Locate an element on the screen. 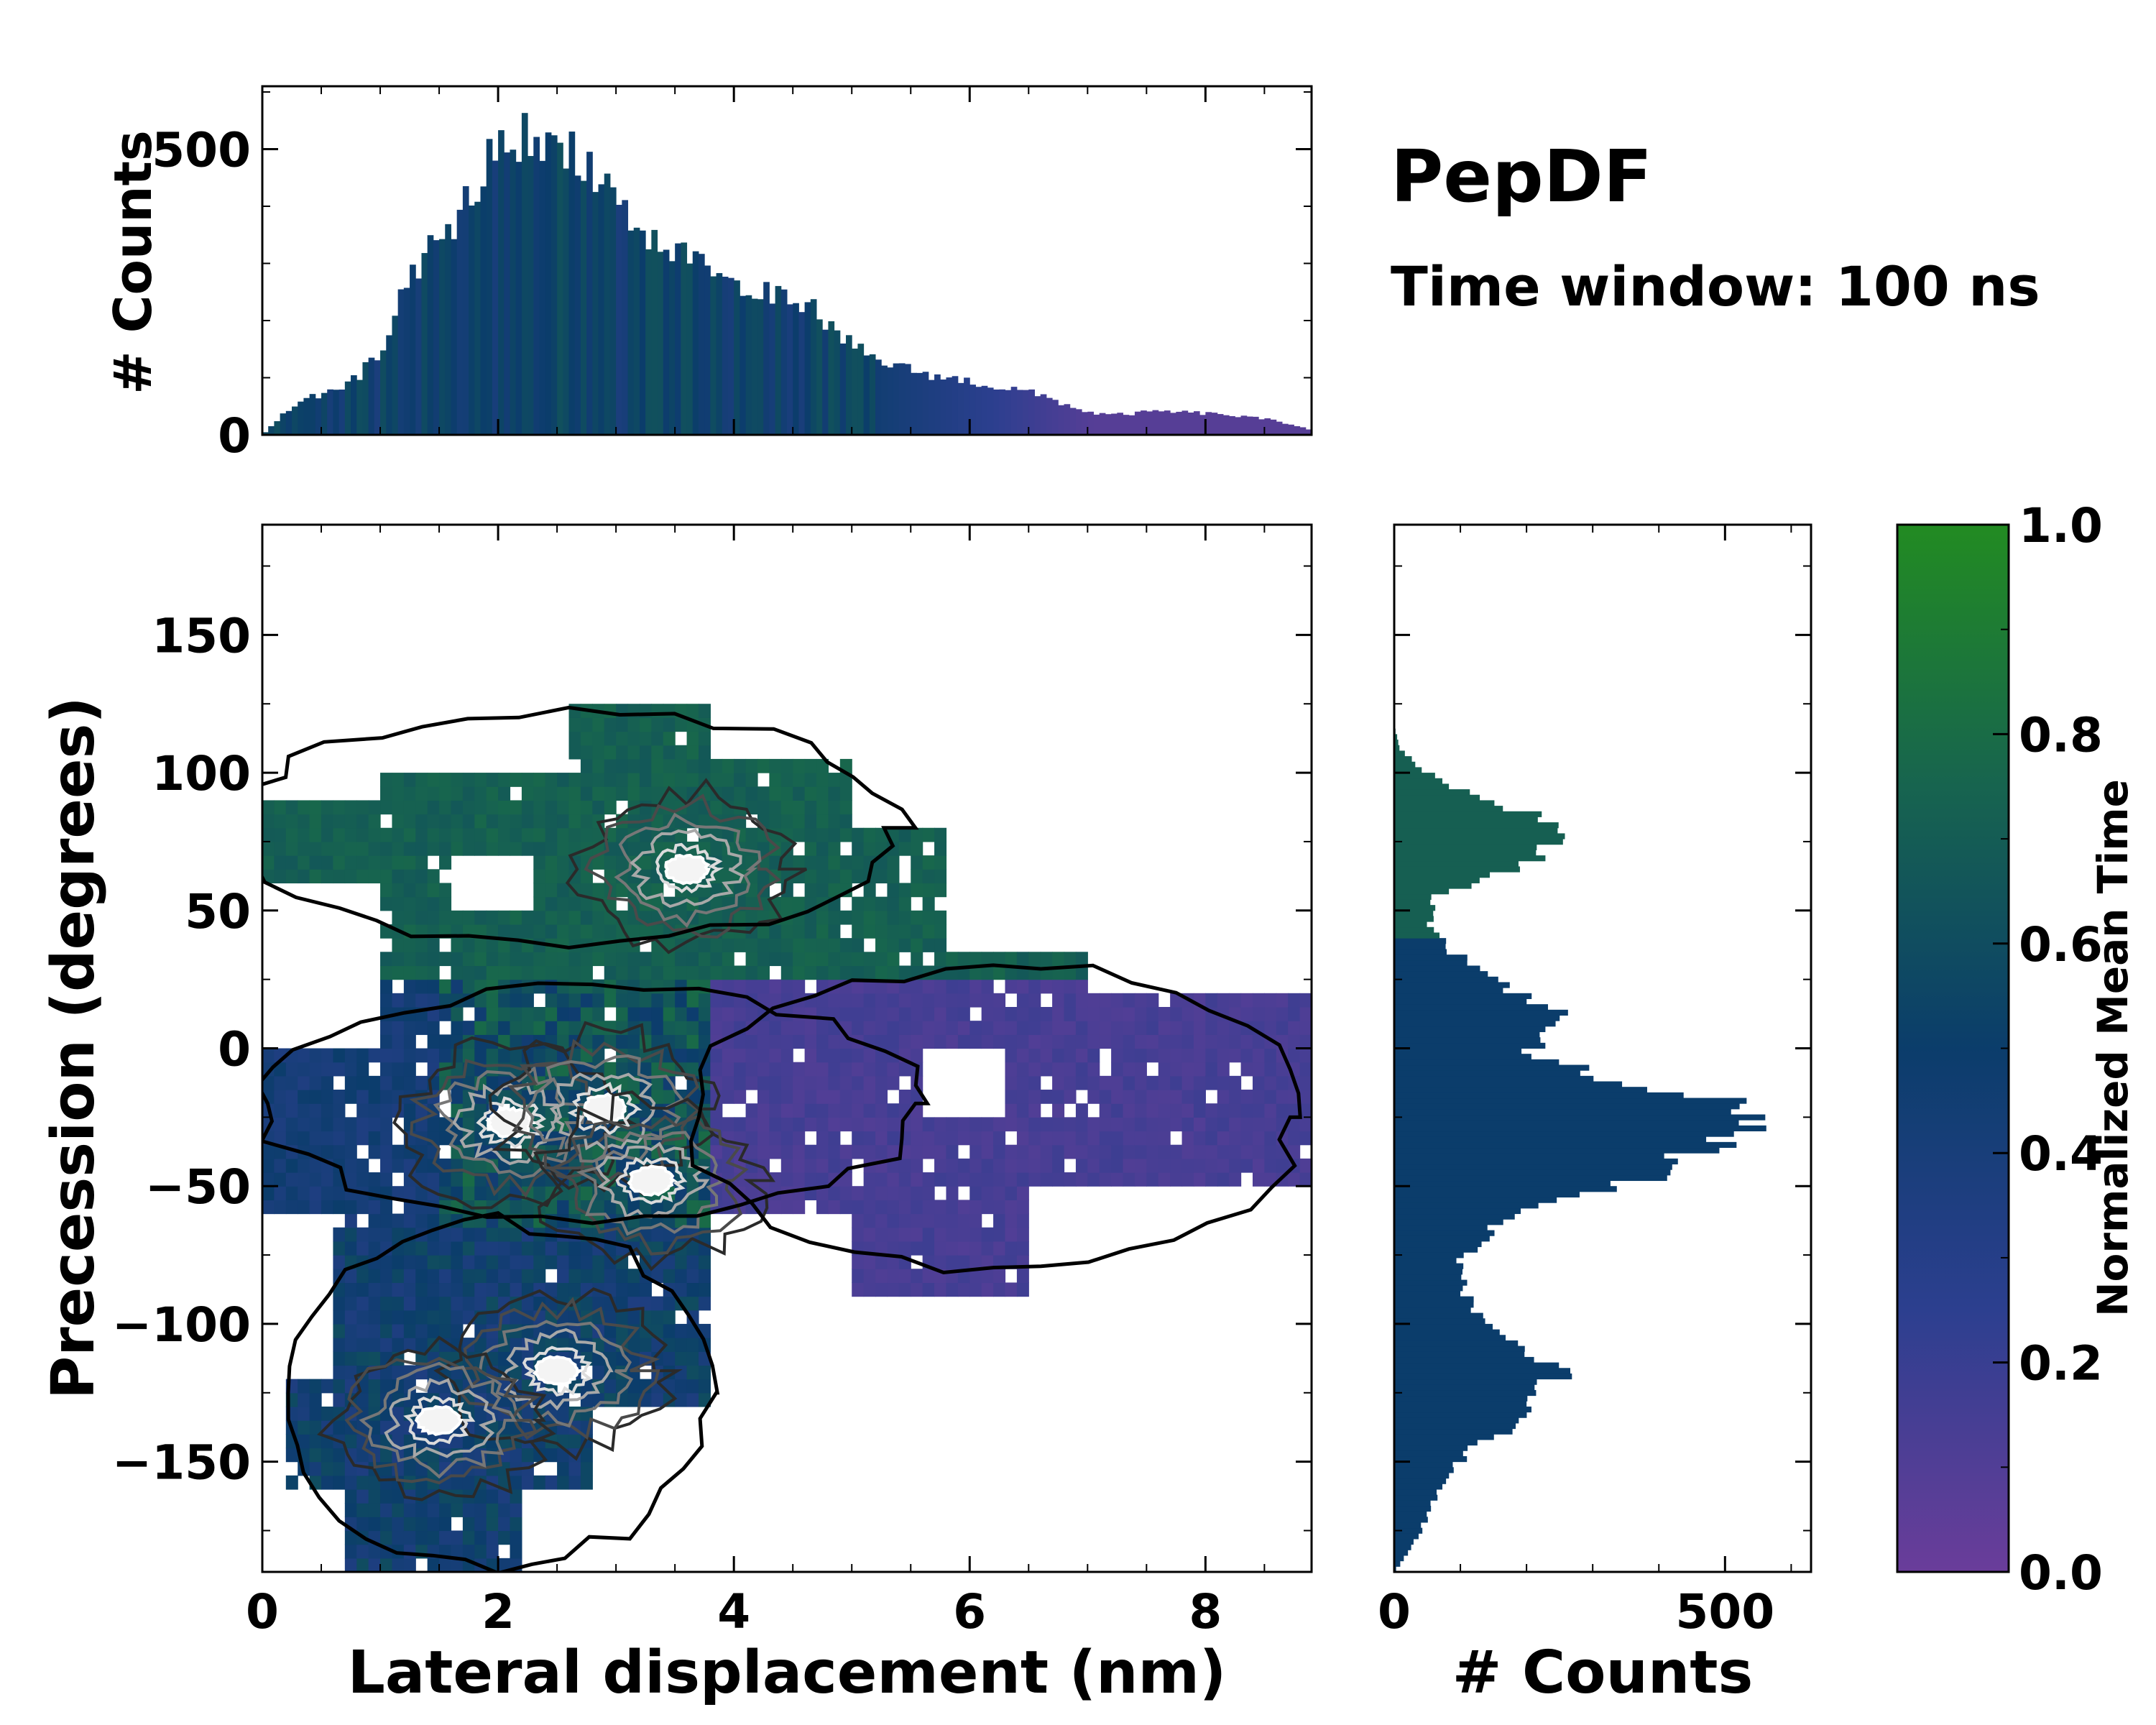 This screenshot has height=1725, width=2156. x-tick-label: 0 is located at coordinates (1394, 1611).